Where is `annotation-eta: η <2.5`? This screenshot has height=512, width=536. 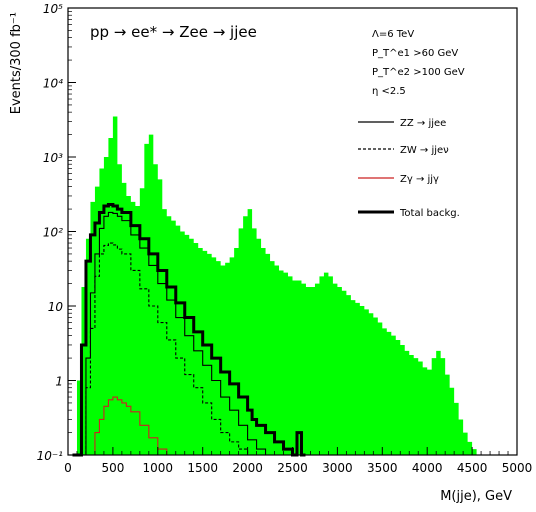
annotation-eta: η <2.5 is located at coordinates (389, 91).